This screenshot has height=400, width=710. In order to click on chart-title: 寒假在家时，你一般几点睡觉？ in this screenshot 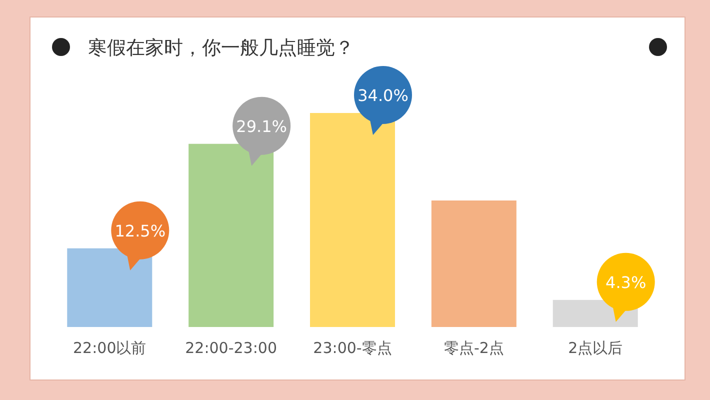, I will do `click(221, 48)`.